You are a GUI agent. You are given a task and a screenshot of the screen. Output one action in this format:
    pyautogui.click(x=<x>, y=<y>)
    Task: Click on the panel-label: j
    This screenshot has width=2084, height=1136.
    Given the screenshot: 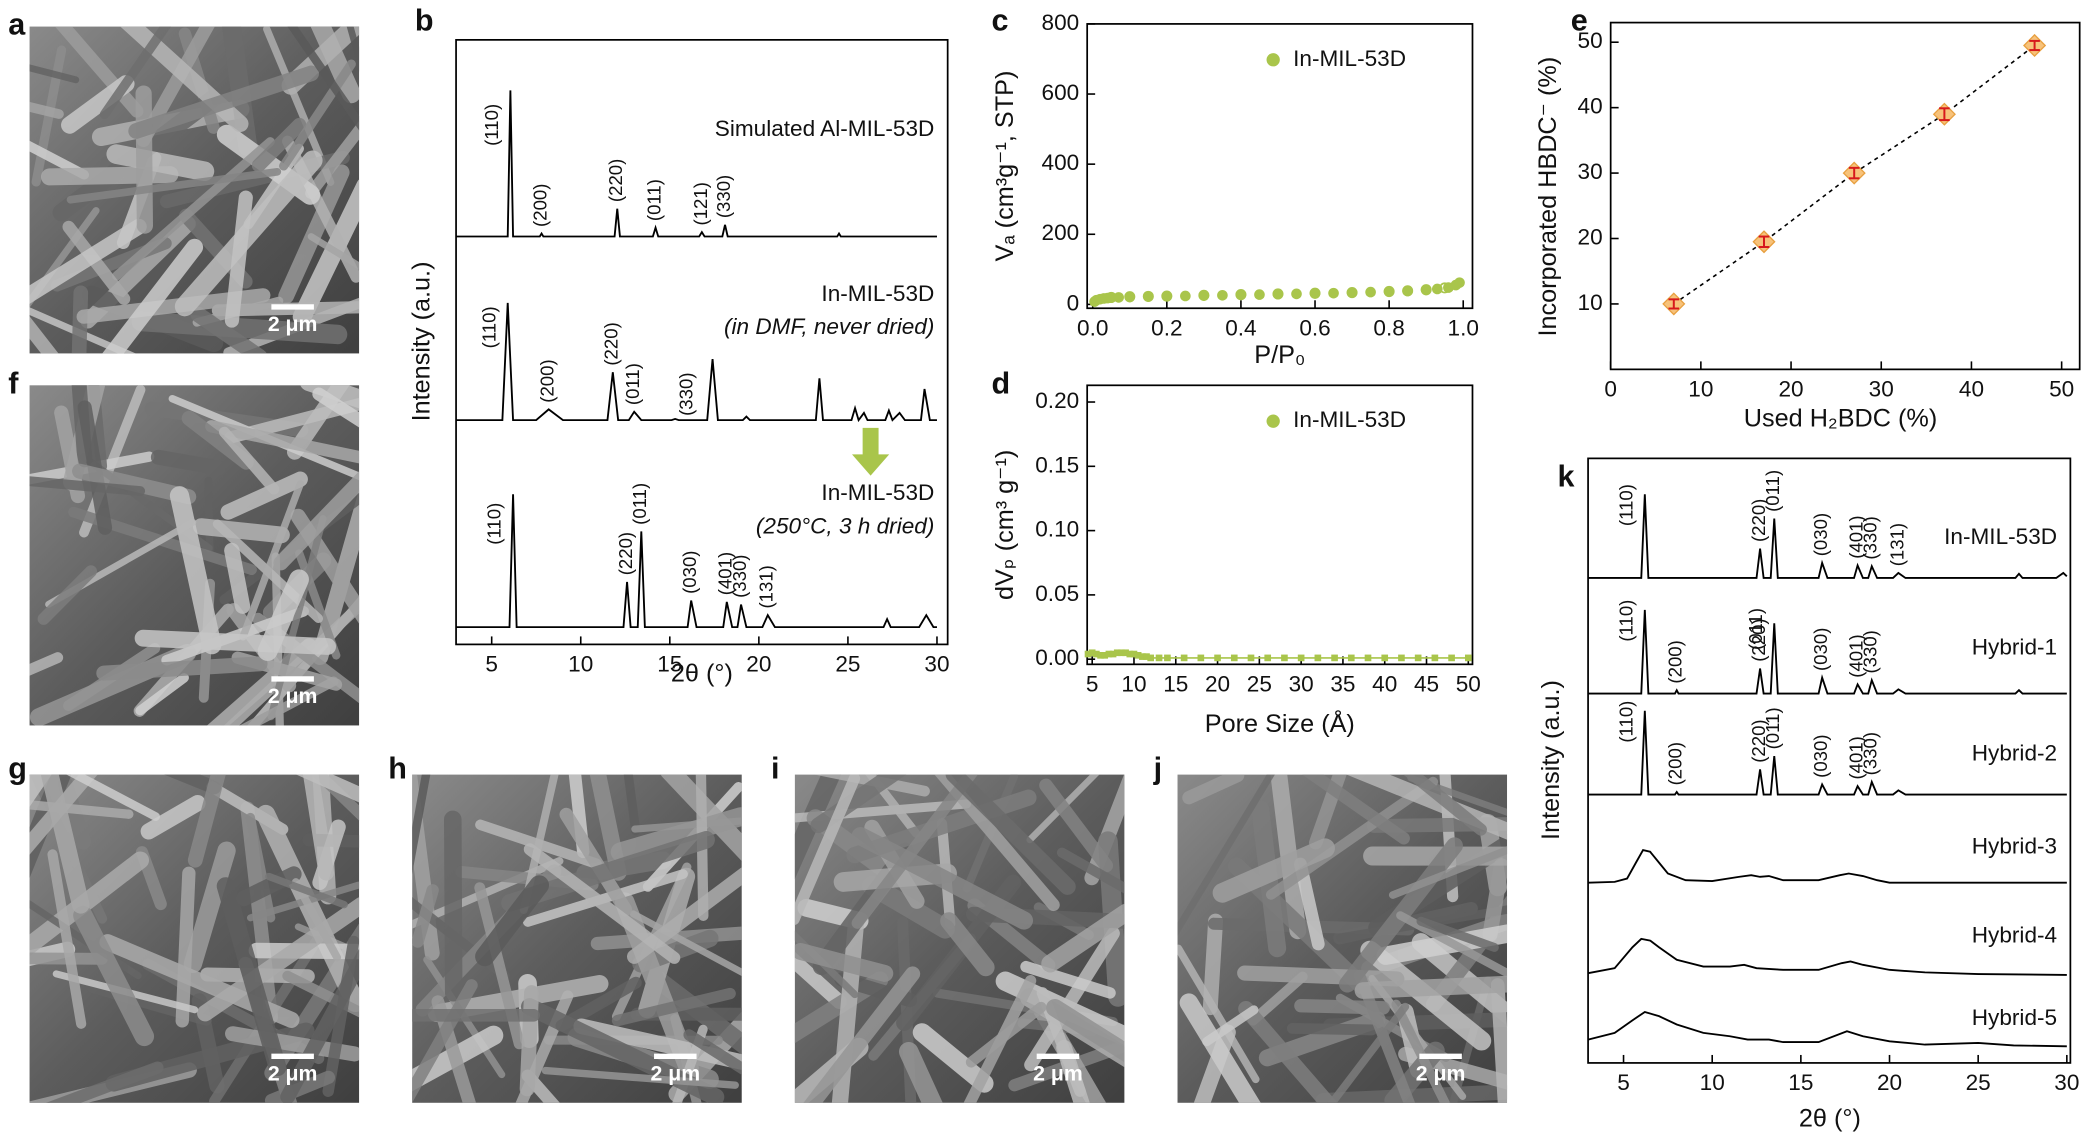 What is the action you would take?
    pyautogui.click(x=1158, y=769)
    